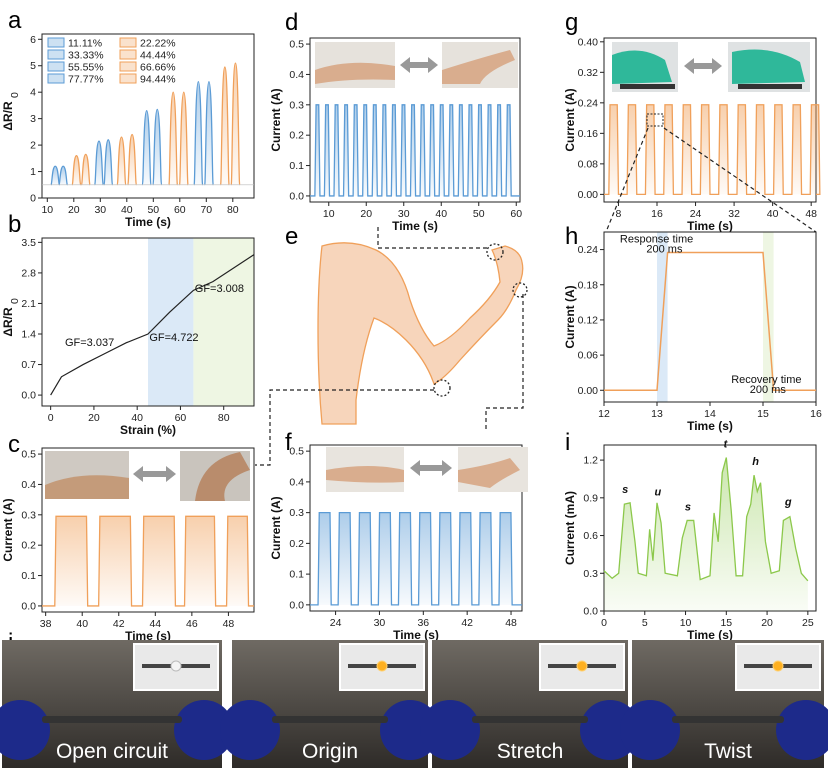 This screenshot has height=770, width=828. What do you see at coordinates (422, 333) in the screenshot?
I see `arm-silhouette` at bounding box center [422, 333].